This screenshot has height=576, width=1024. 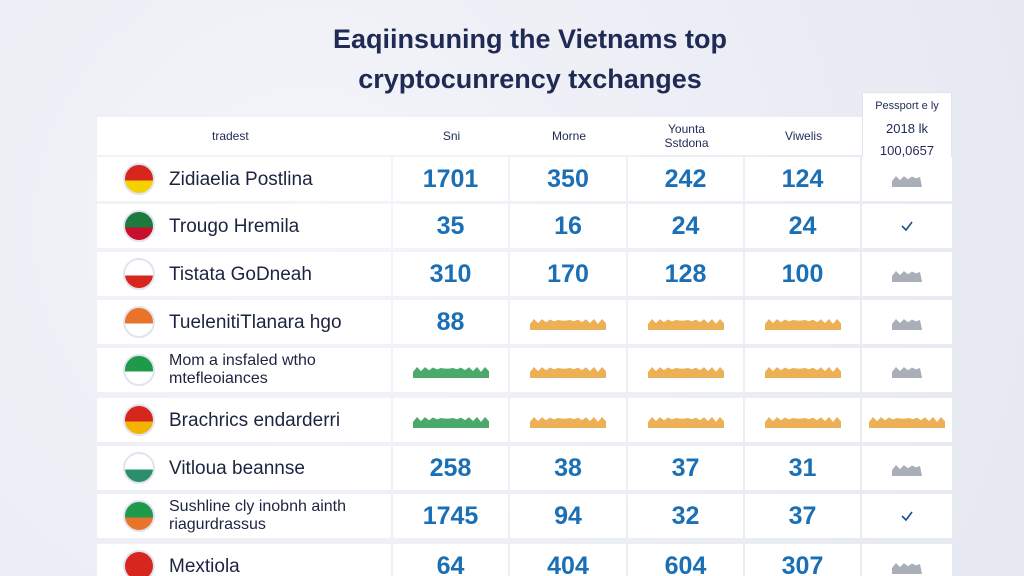 What do you see at coordinates (568, 136) in the screenshot?
I see `column-header: Morne` at bounding box center [568, 136].